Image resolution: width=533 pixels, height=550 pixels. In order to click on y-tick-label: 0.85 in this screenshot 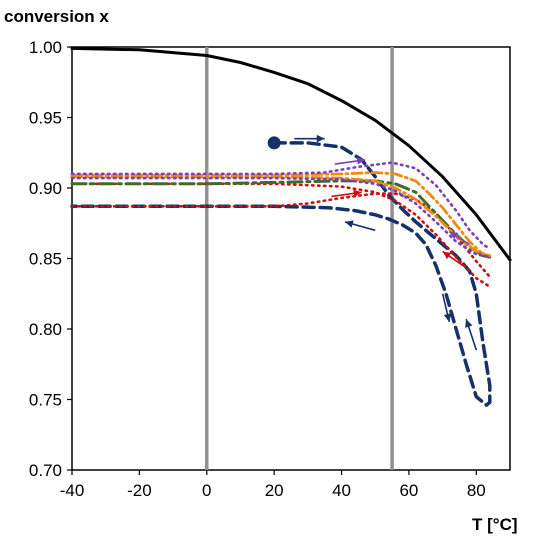, I will do `click(45, 259)`.